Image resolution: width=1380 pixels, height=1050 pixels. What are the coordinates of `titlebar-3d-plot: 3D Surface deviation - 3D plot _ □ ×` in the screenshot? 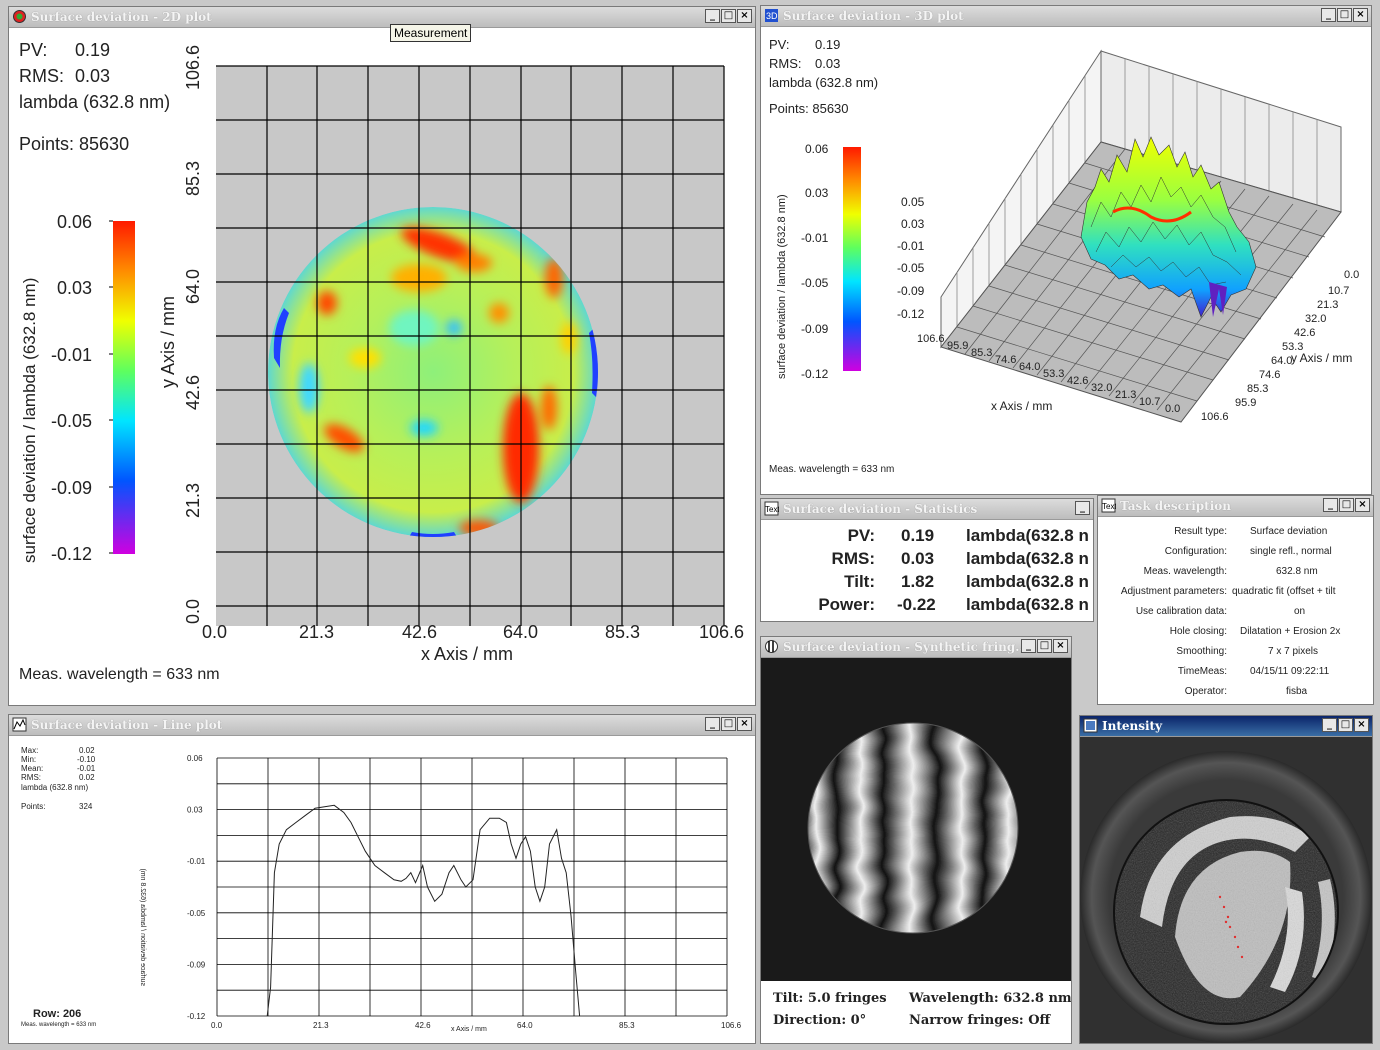 It's located at (1066, 16).